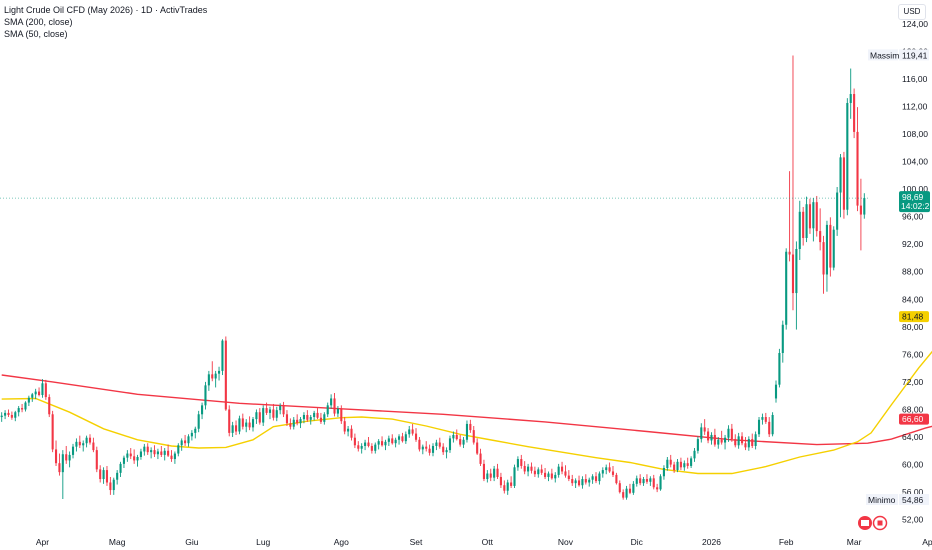 This screenshot has width=932, height=550. I want to click on x-tick-label: 2026, so click(711, 542).